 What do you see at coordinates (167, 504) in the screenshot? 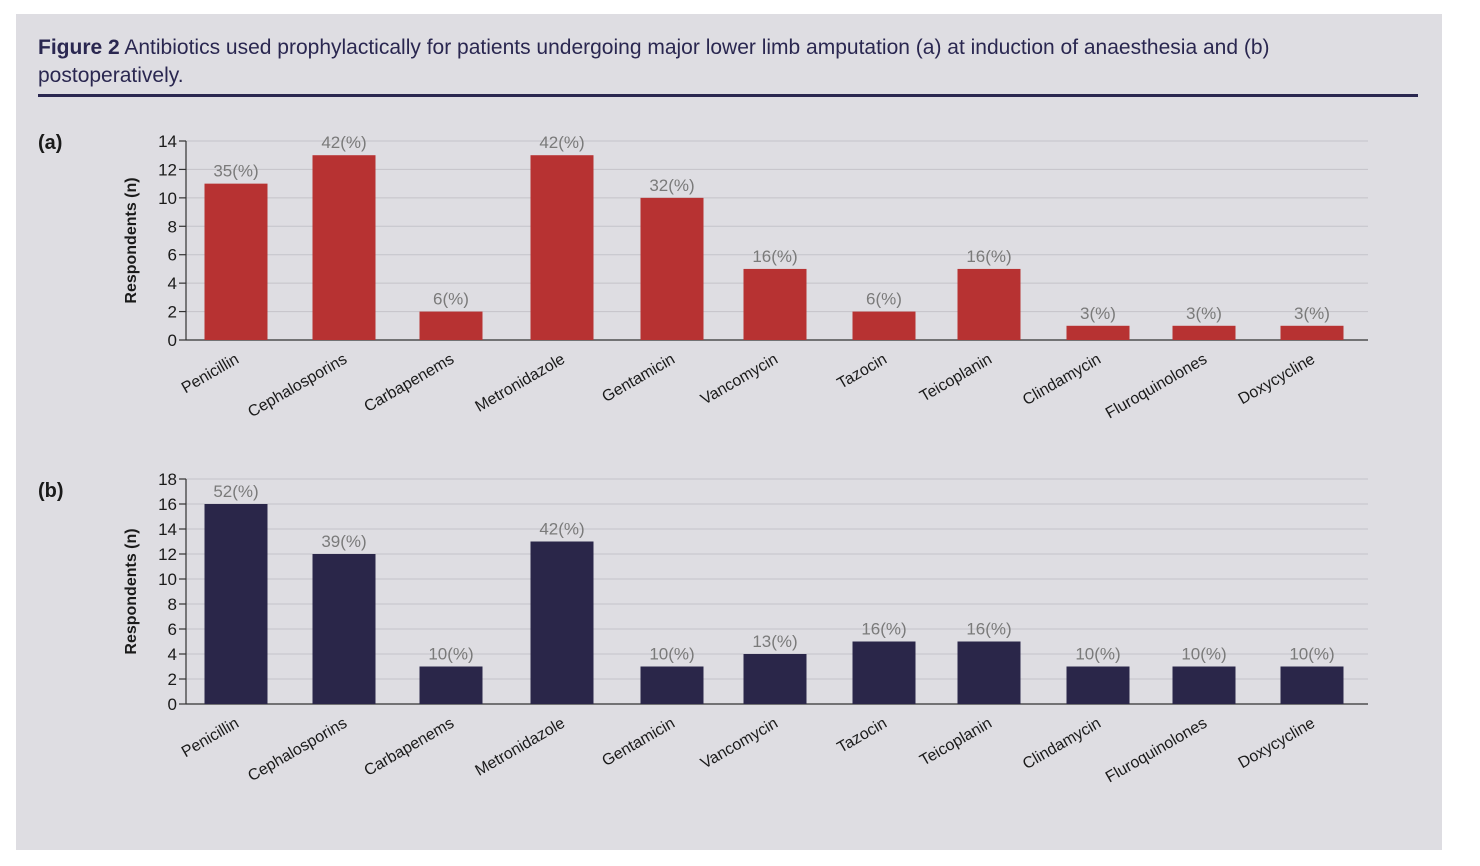
I see `y-tick-label: 16` at bounding box center [167, 504].